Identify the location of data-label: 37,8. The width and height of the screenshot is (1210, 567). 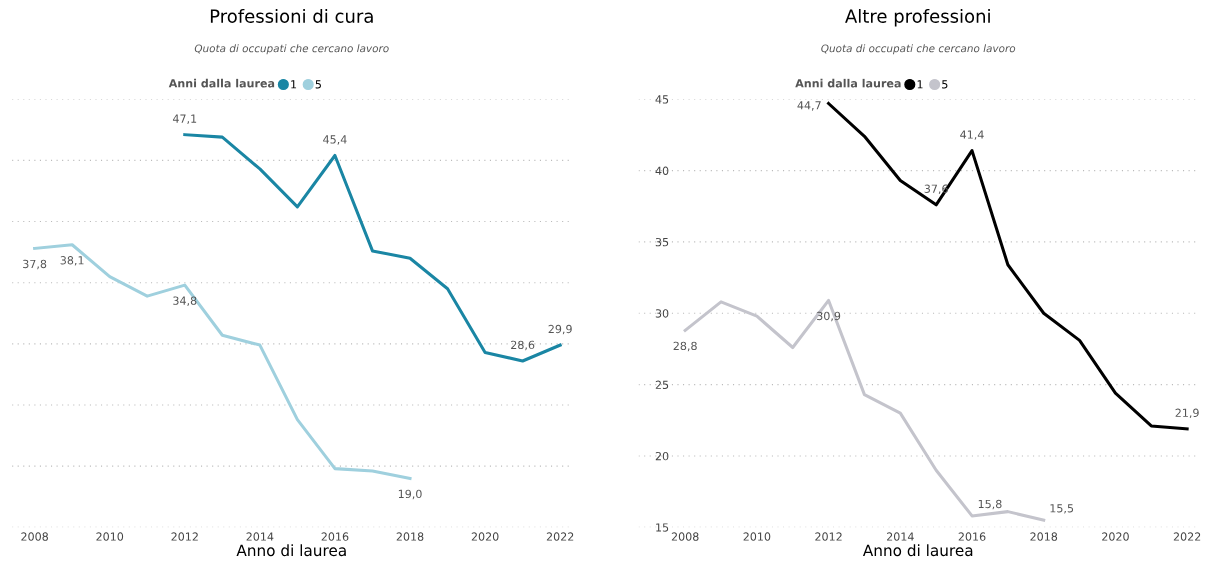
(35, 264).